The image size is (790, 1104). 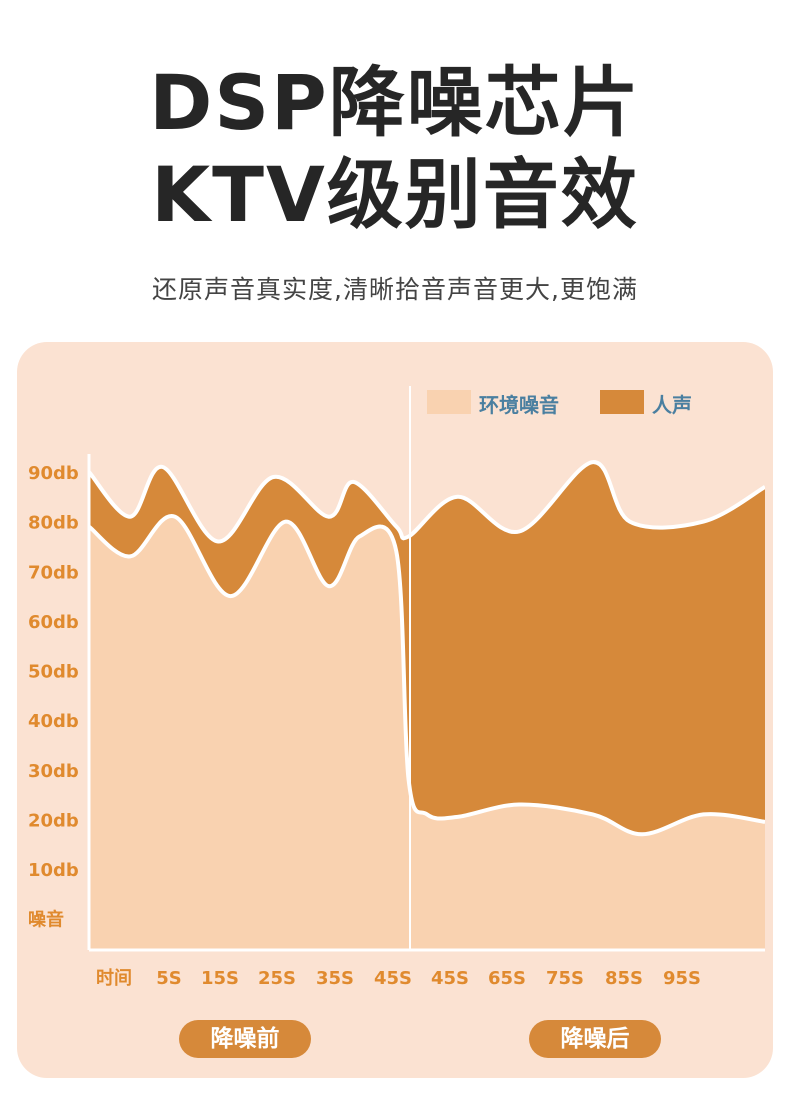 I want to click on y-tick-label: 70db, so click(x=53, y=572).